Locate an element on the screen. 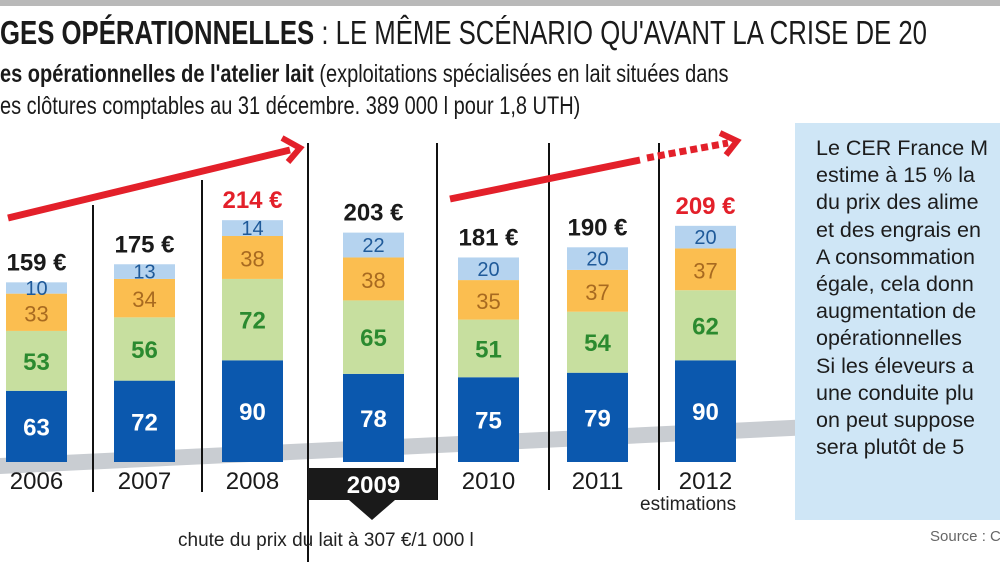 The width and height of the screenshot is (1000, 562). x-tick-label: 2008 is located at coordinates (252, 481).